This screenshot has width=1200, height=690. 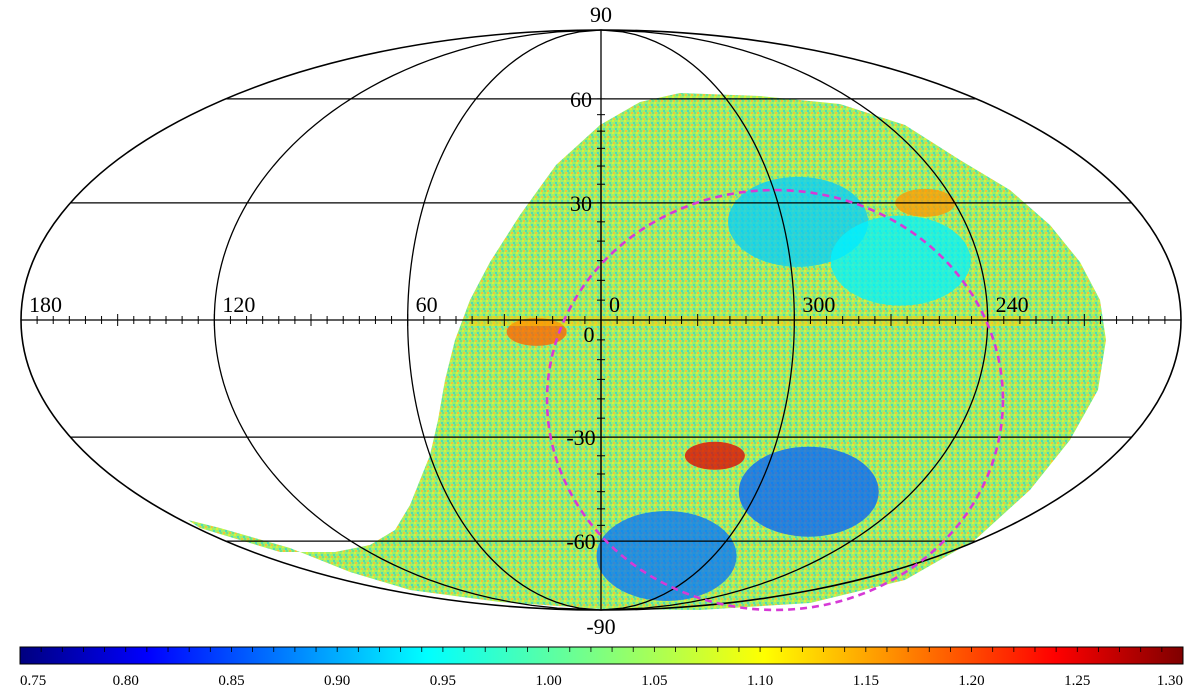 What do you see at coordinates (601, 655) in the screenshot?
I see `colorbar-gradient` at bounding box center [601, 655].